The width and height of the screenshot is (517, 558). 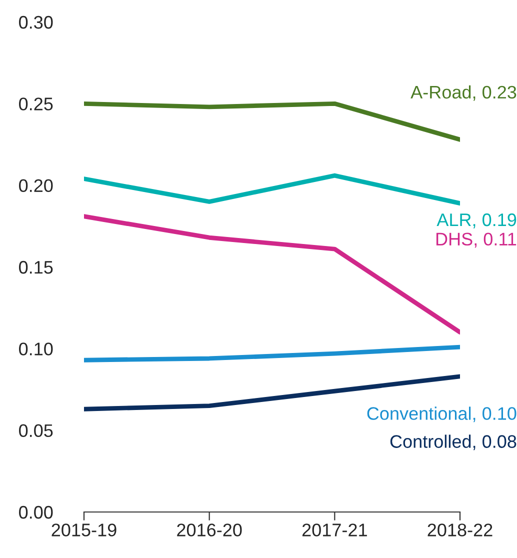 I want to click on y-tick-label: 0.05, so click(x=36, y=431).